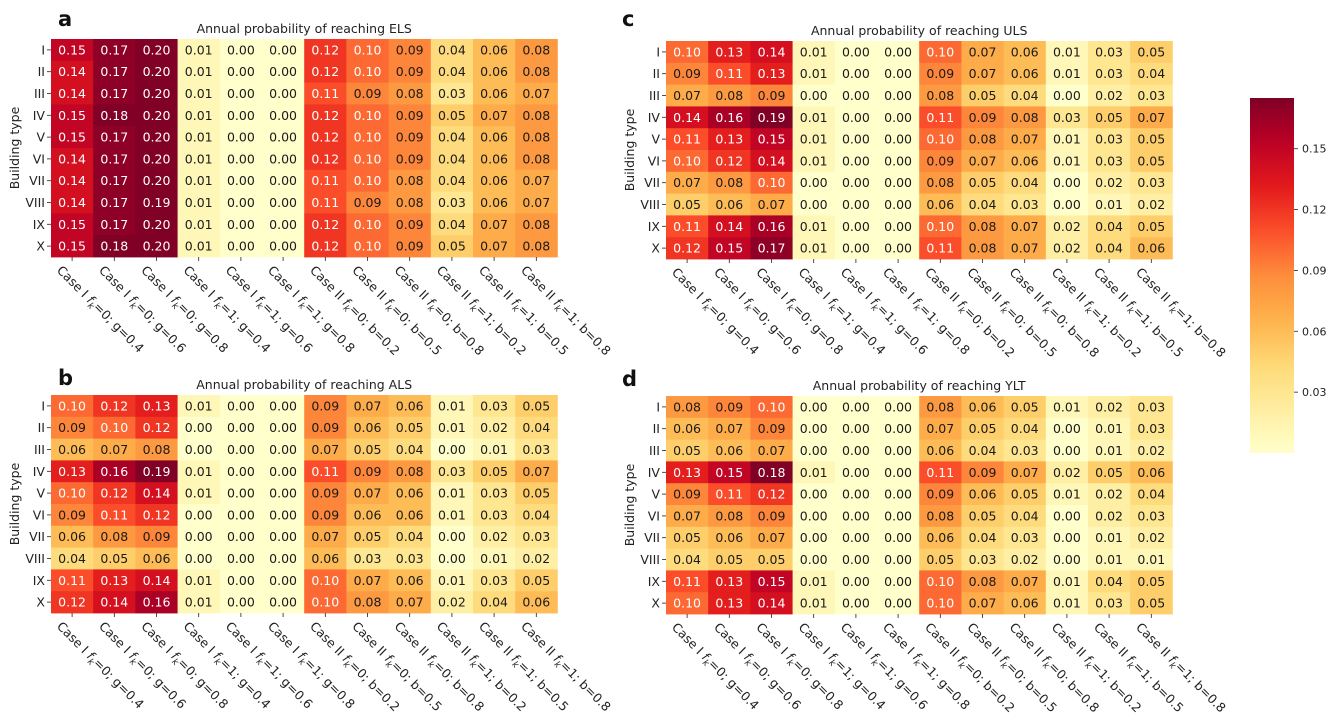 This screenshot has height=720, width=1335. What do you see at coordinates (40, 137) in the screenshot?
I see `row-tick-label: V` at bounding box center [40, 137].